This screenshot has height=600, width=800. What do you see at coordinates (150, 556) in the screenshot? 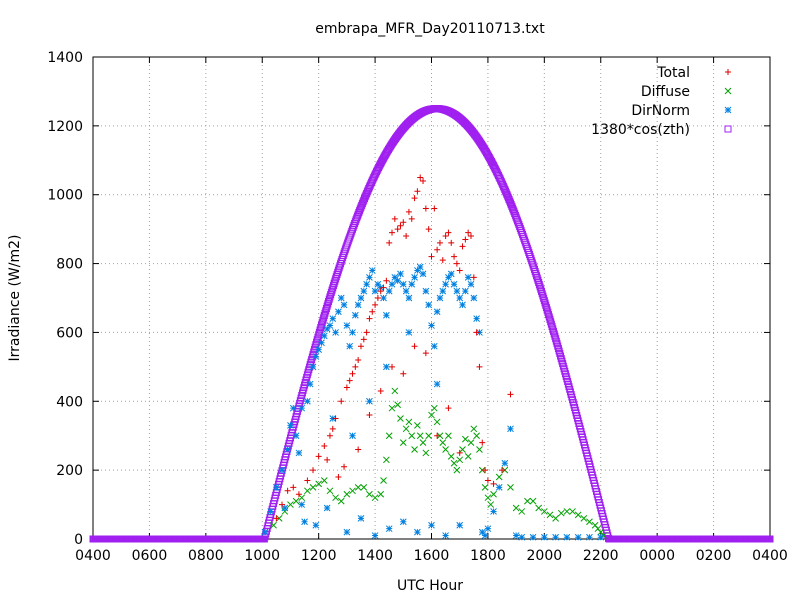
I see `x-tick-label: 0600` at bounding box center [150, 556].